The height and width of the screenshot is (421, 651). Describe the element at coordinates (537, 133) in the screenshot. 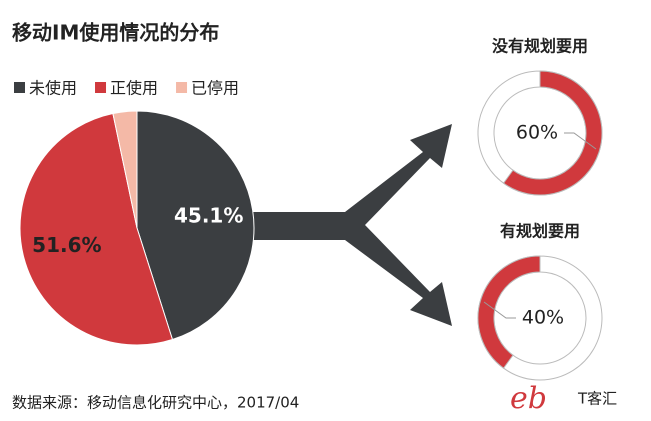

I see `data-label: 60%` at that location.